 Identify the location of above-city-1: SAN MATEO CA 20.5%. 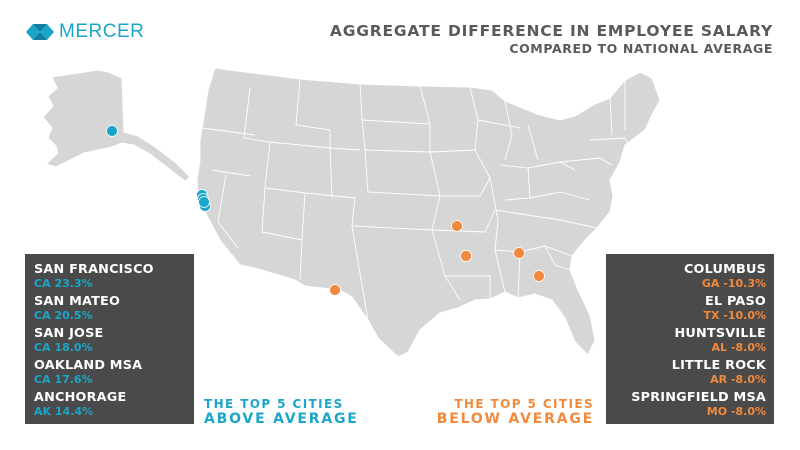
(110, 309).